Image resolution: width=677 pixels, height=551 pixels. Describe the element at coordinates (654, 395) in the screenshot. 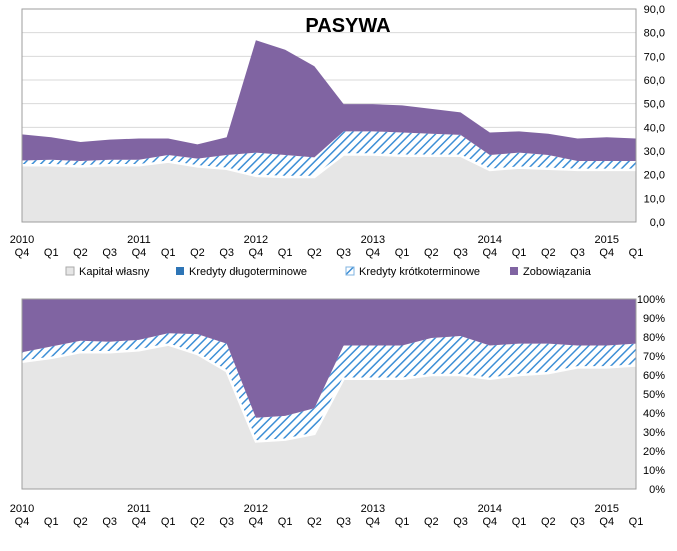

I see `c2-y-tick-label: 50%` at that location.